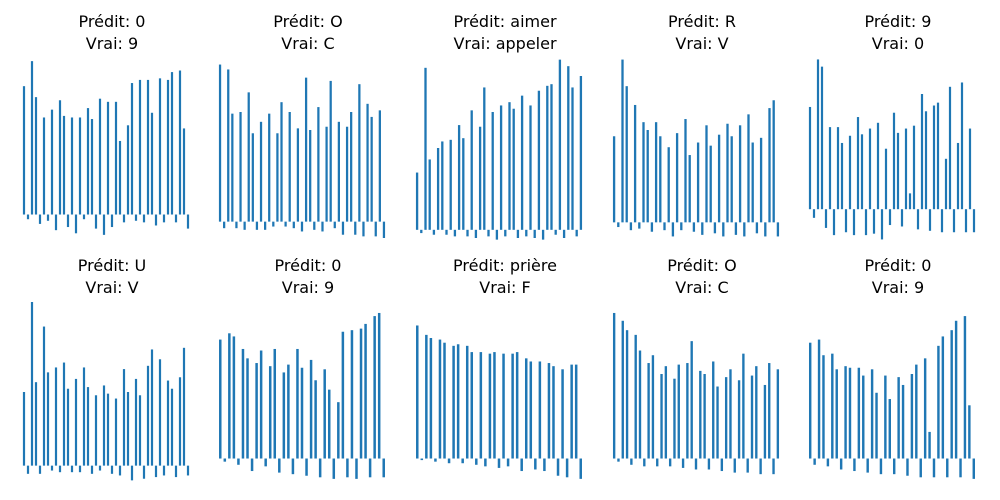 This screenshot has height=500, width=1000. I want to click on true-label: Vrai: appeler, so click(505, 43).